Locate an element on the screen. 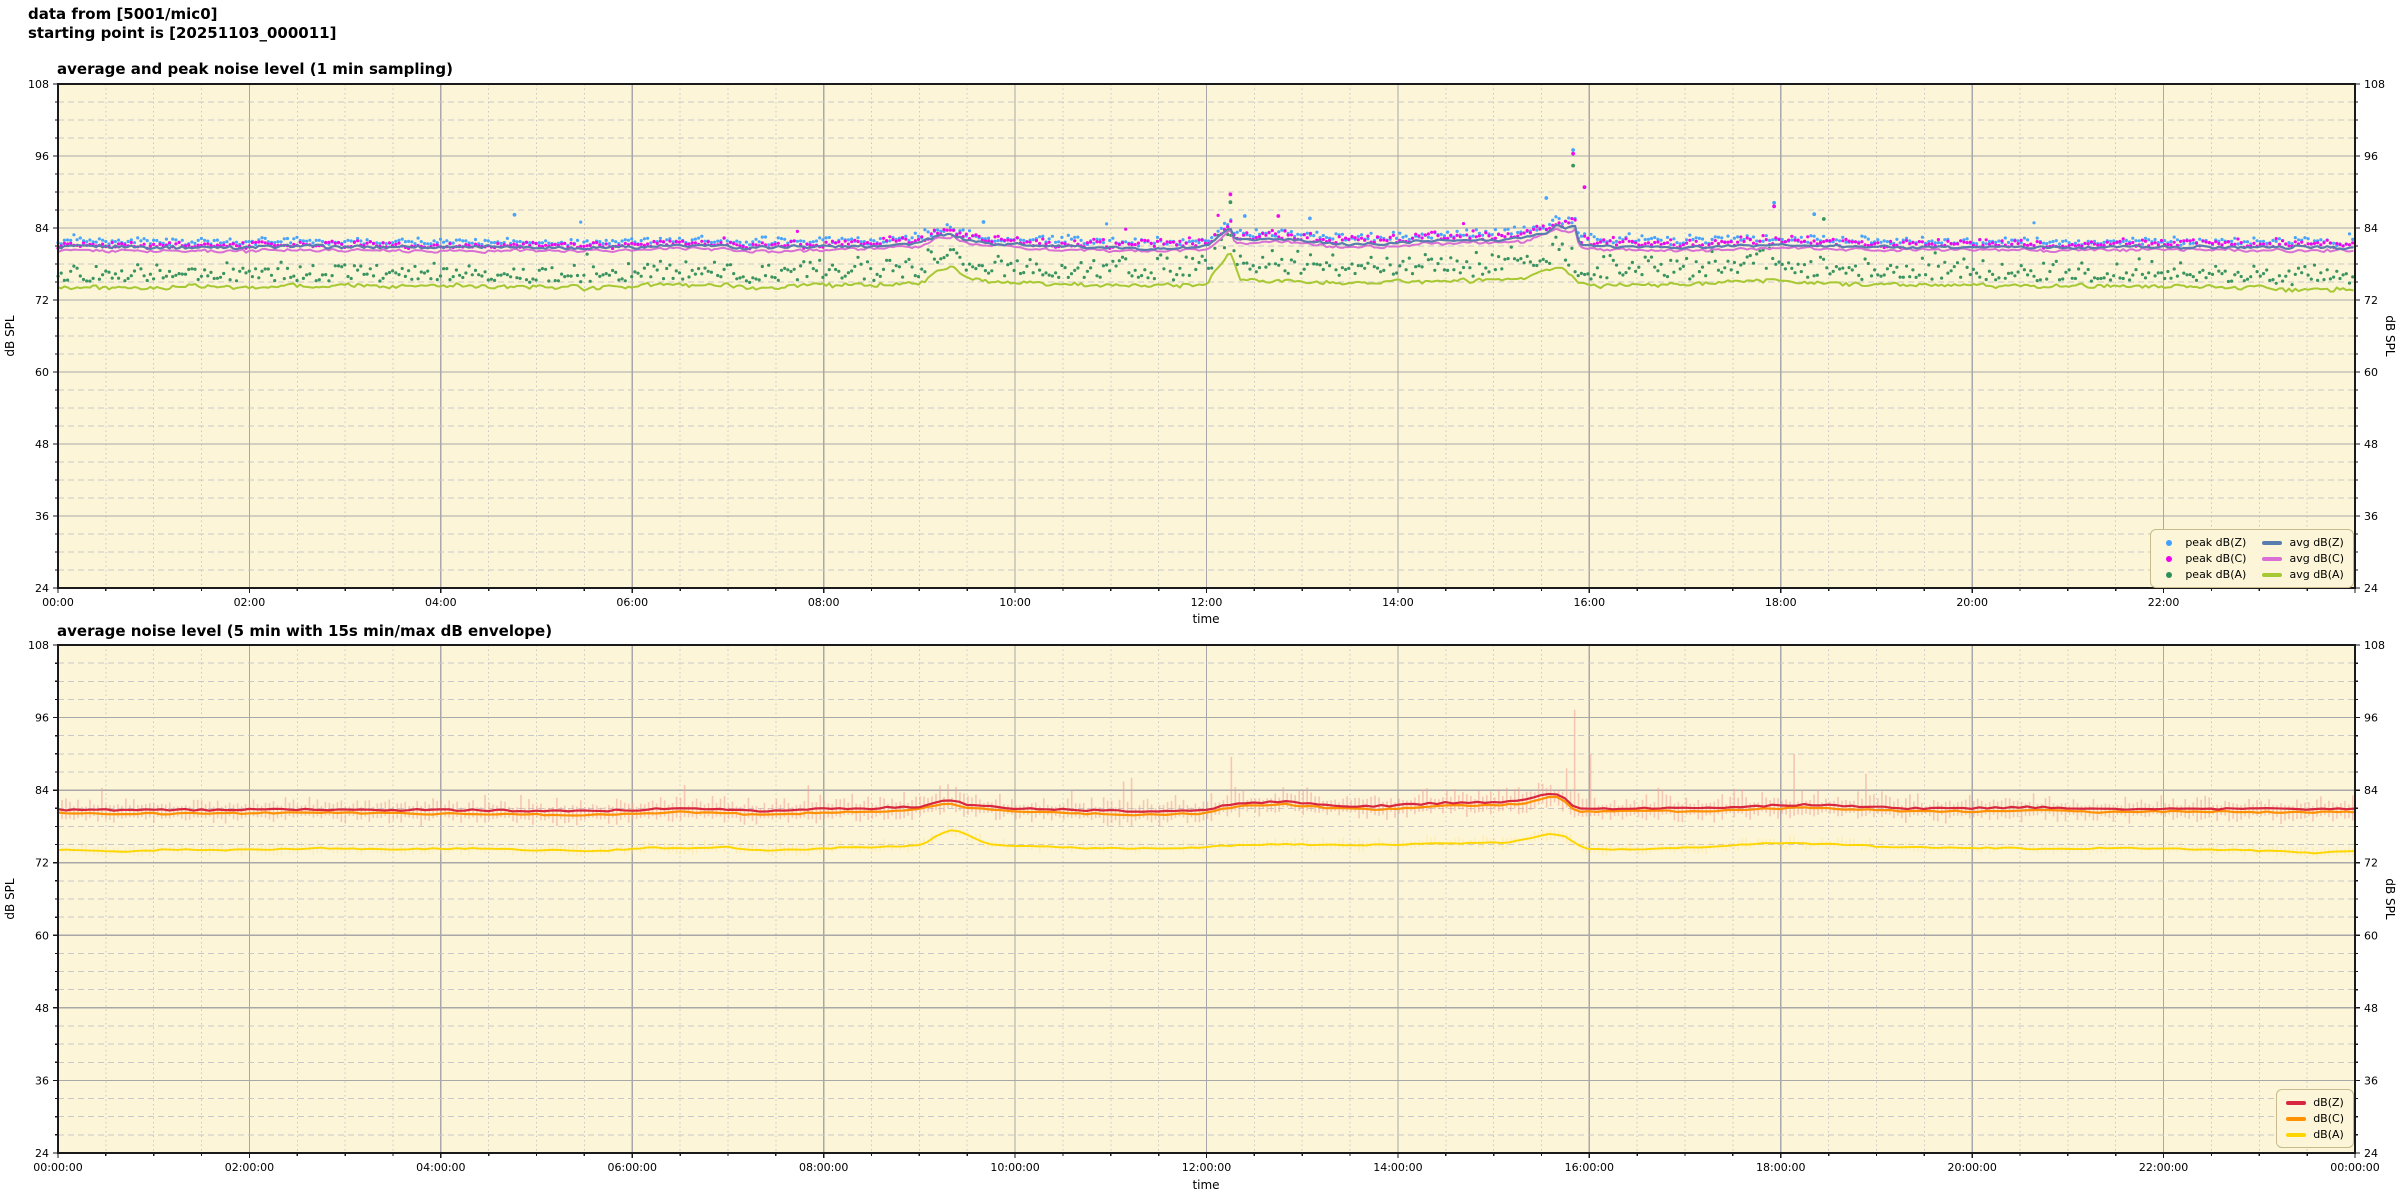 Image resolution: width=2400 pixels, height=1200 pixels. svg-text: 08:00:00 is located at coordinates (823, 1167).